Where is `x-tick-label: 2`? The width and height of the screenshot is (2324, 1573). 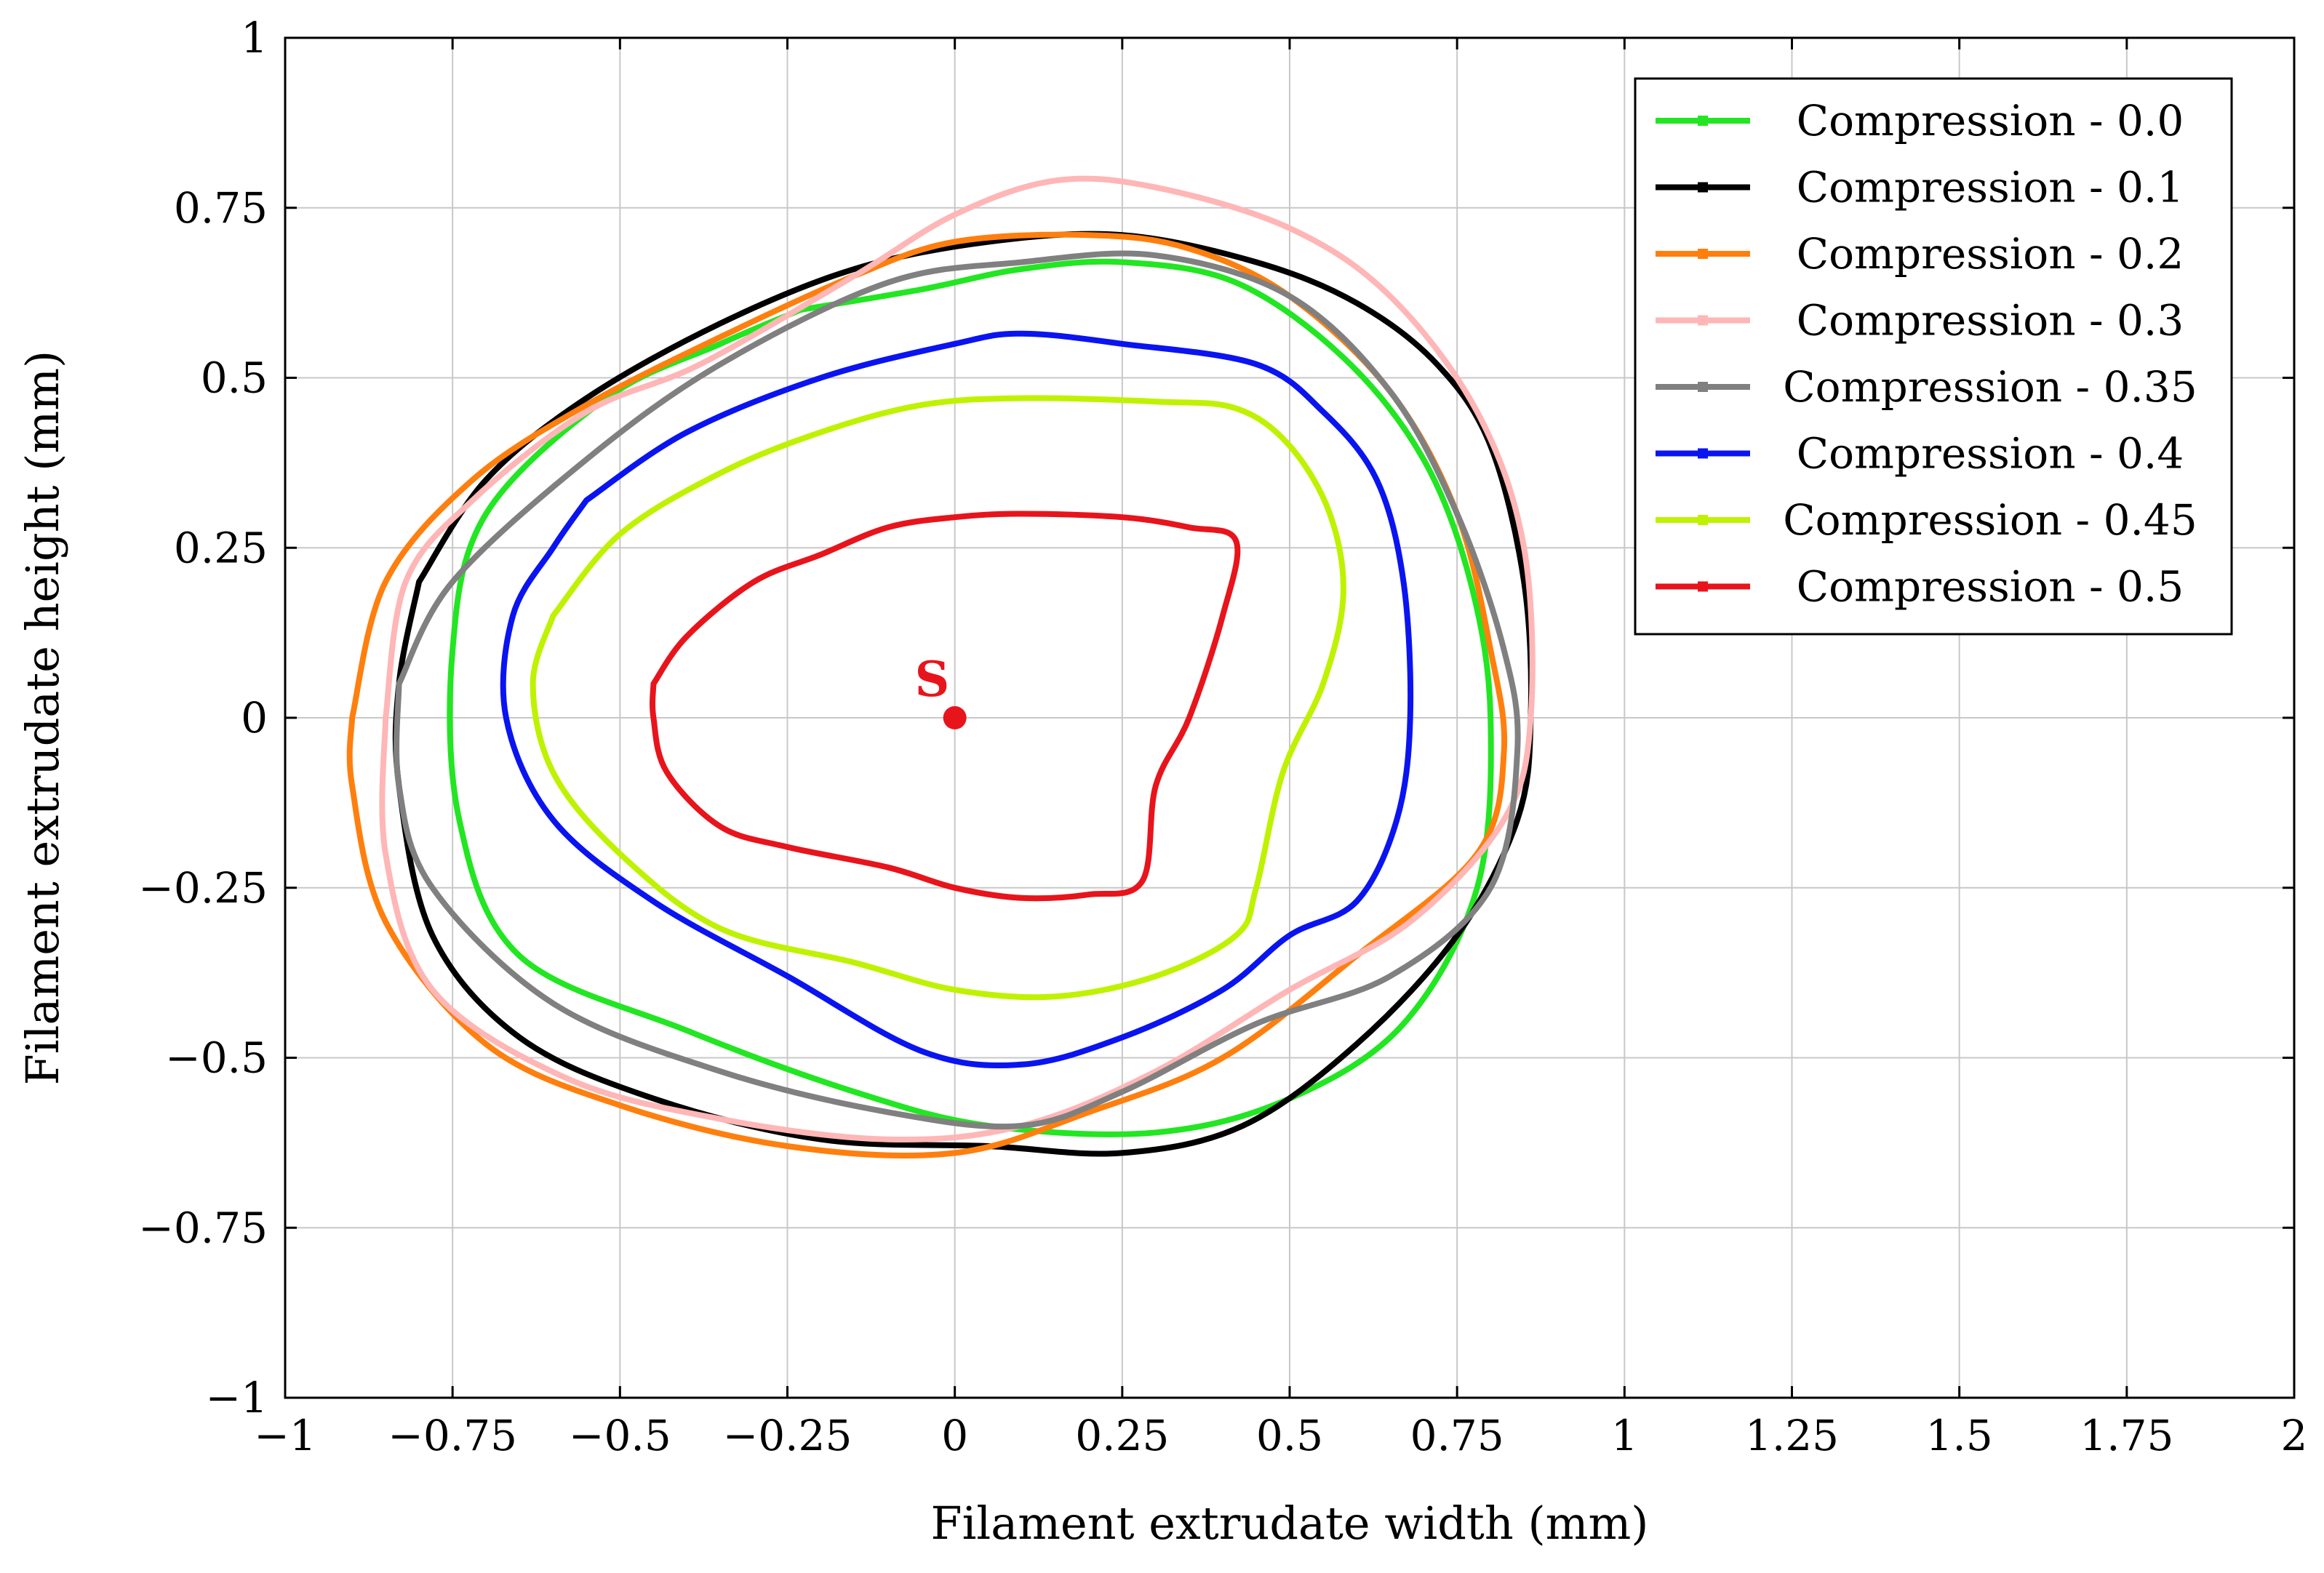 x-tick-label: 2 is located at coordinates (2294, 1435).